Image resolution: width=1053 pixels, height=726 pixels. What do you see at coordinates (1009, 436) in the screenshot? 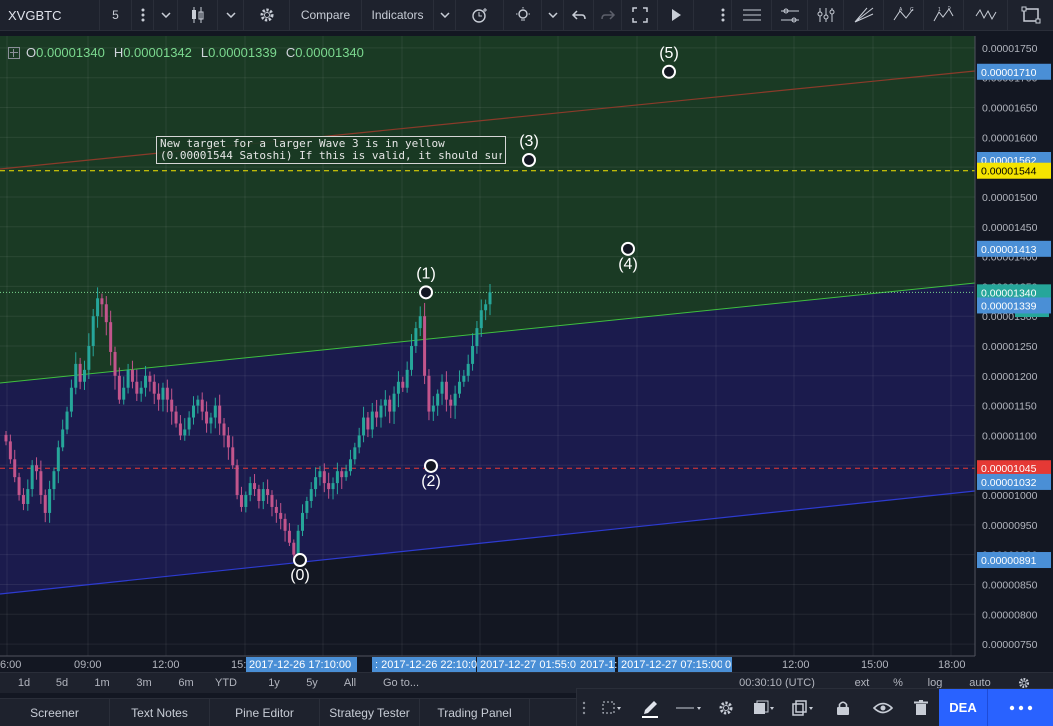
I see `price-tick-label: 0.00001100` at bounding box center [1009, 436].